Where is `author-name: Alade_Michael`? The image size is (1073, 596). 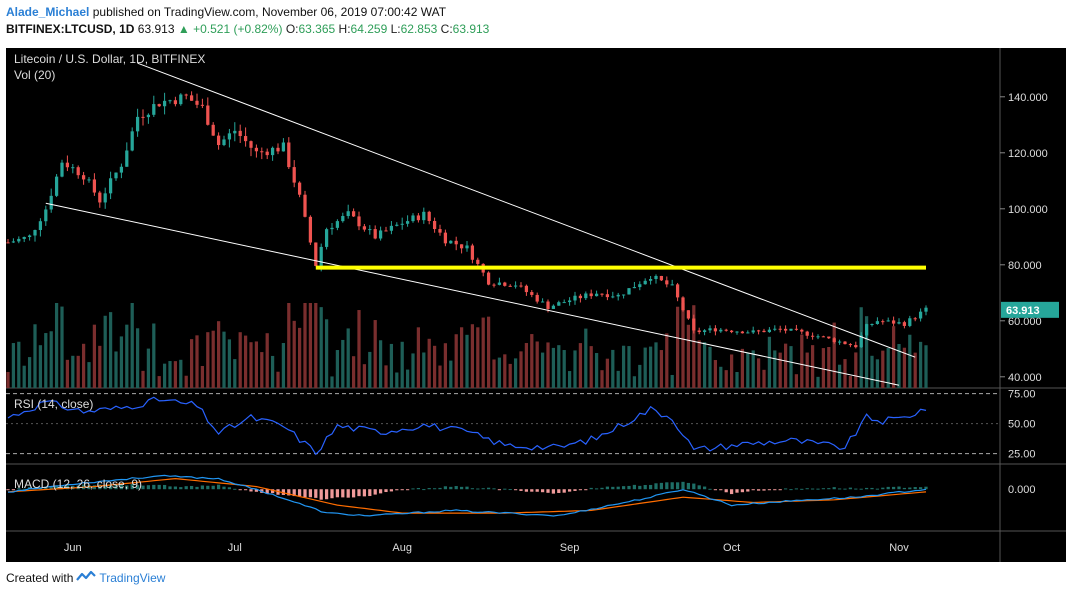 author-name: Alade_Michael is located at coordinates (48, 12).